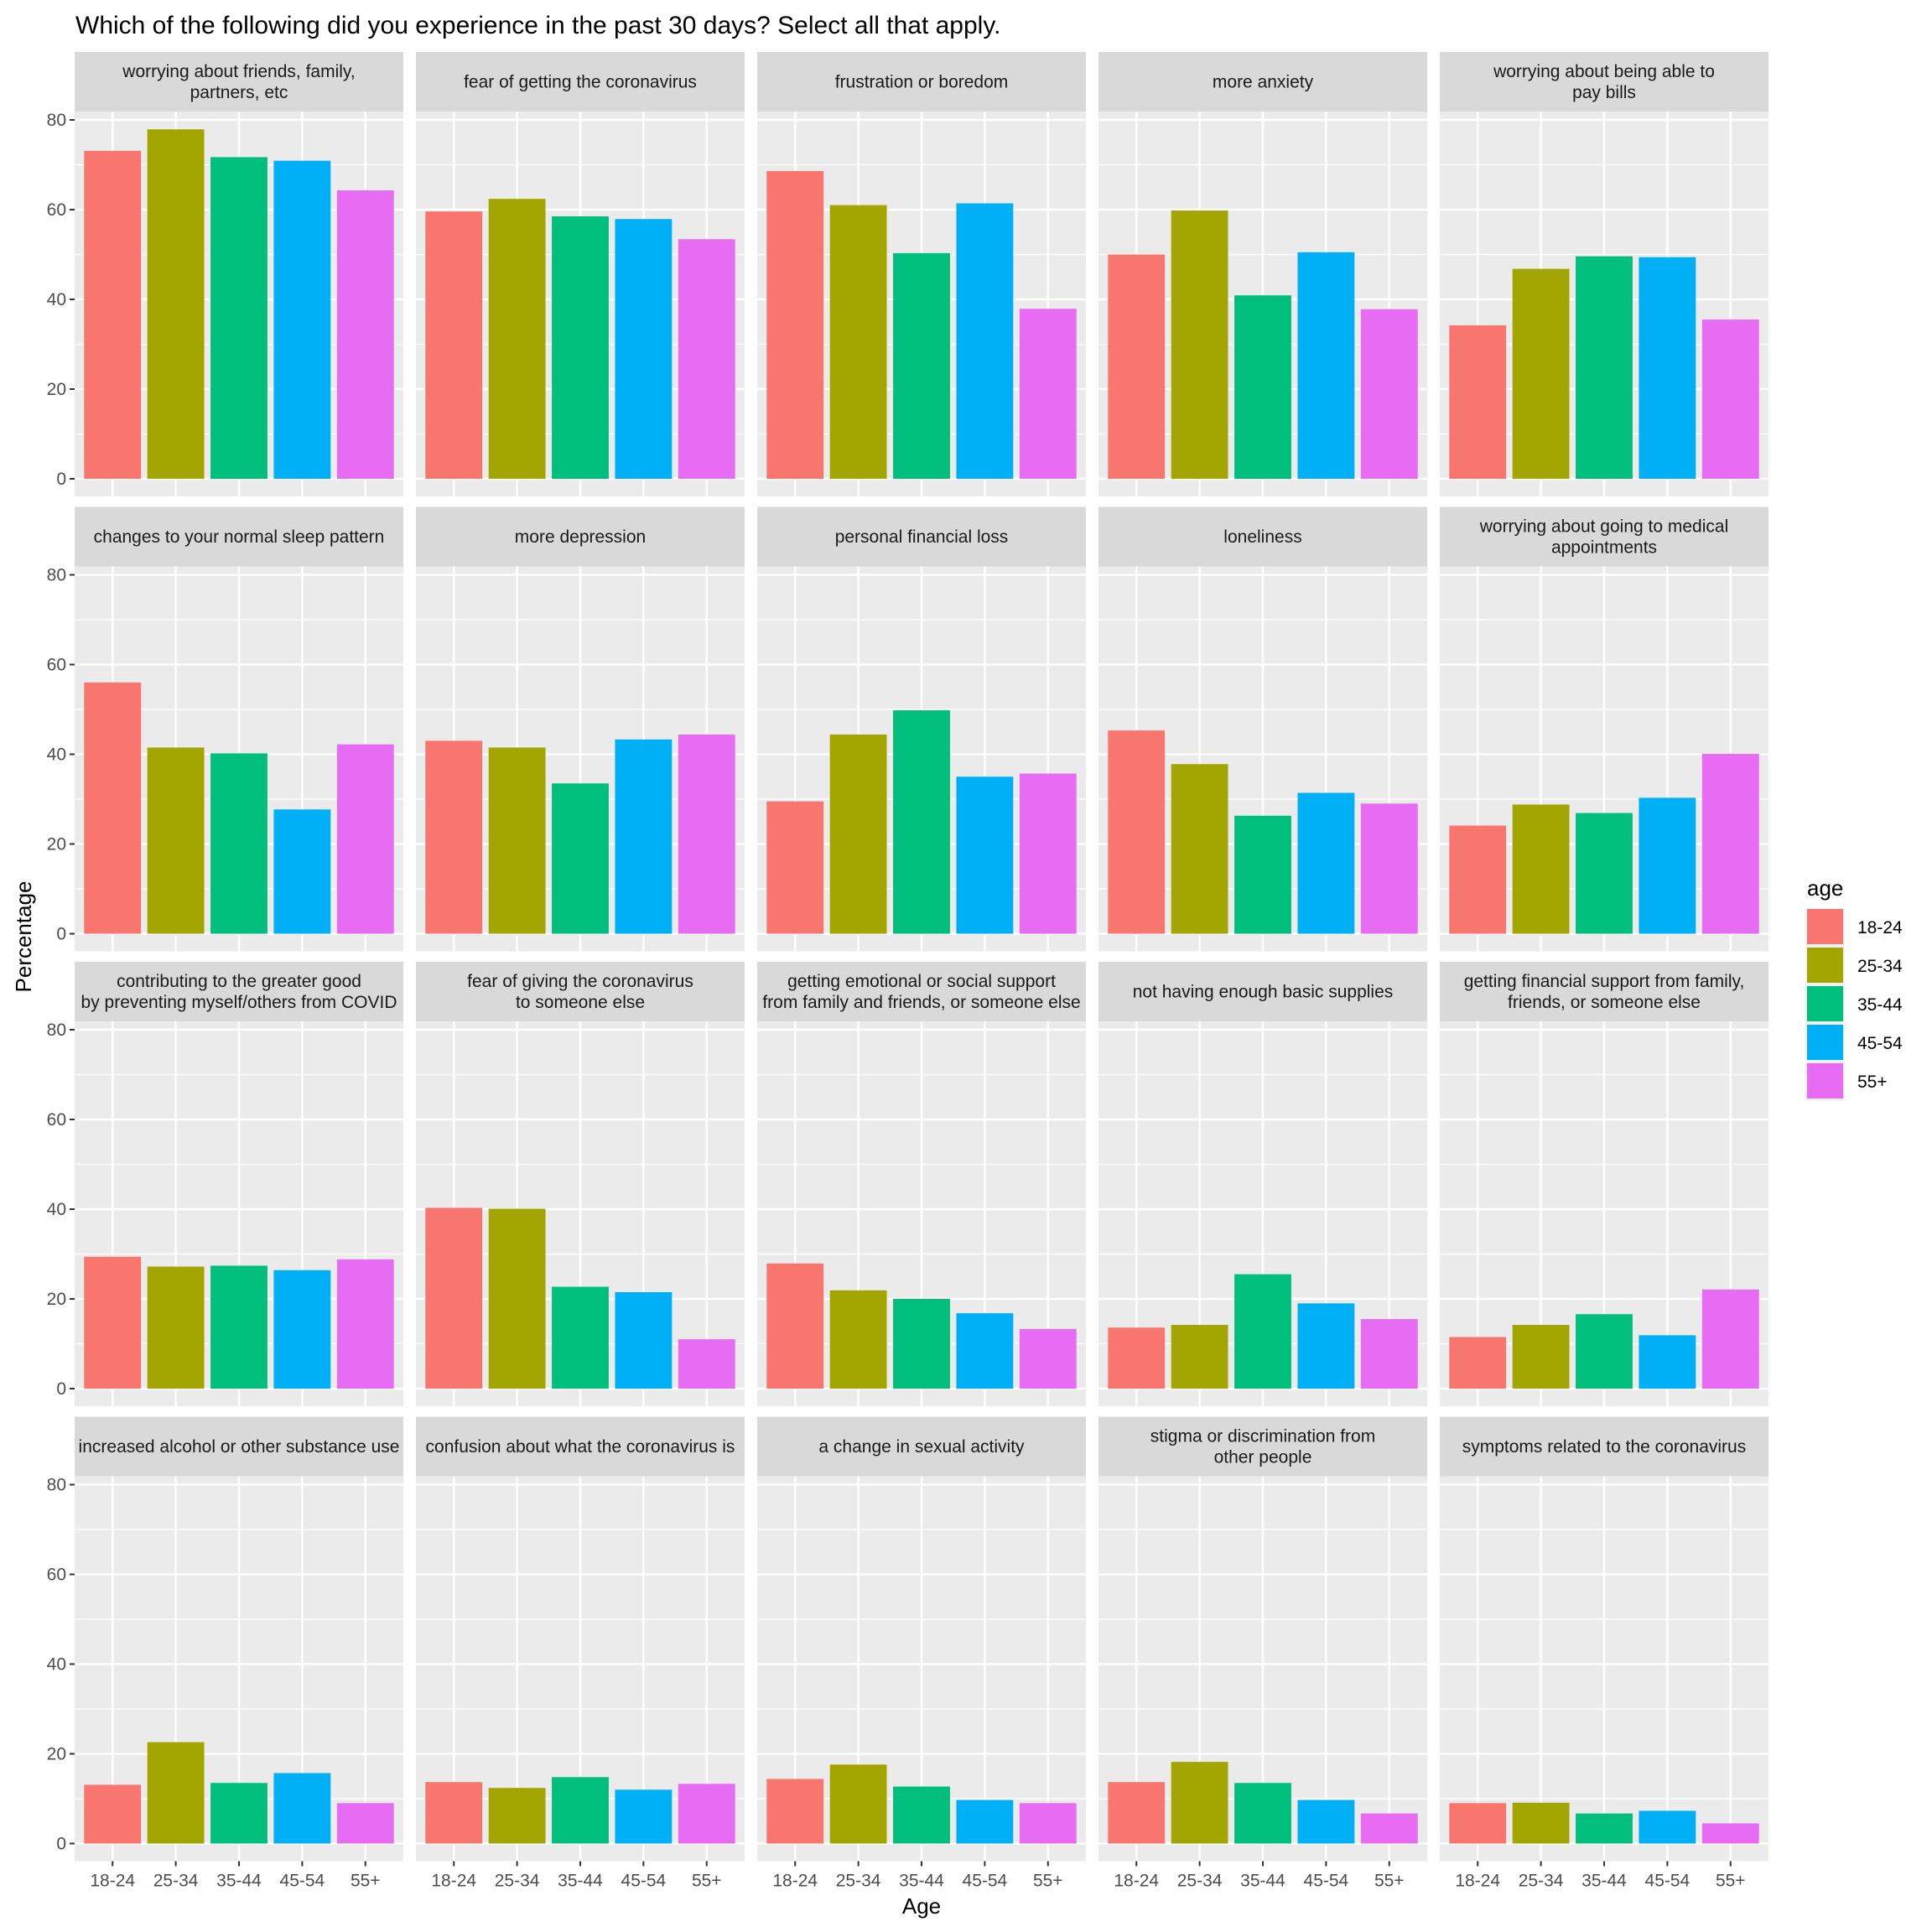 This screenshot has width=1932, height=1932. What do you see at coordinates (239, 537) in the screenshot?
I see `facet-strip-label: changes to your normal sleep pattern` at bounding box center [239, 537].